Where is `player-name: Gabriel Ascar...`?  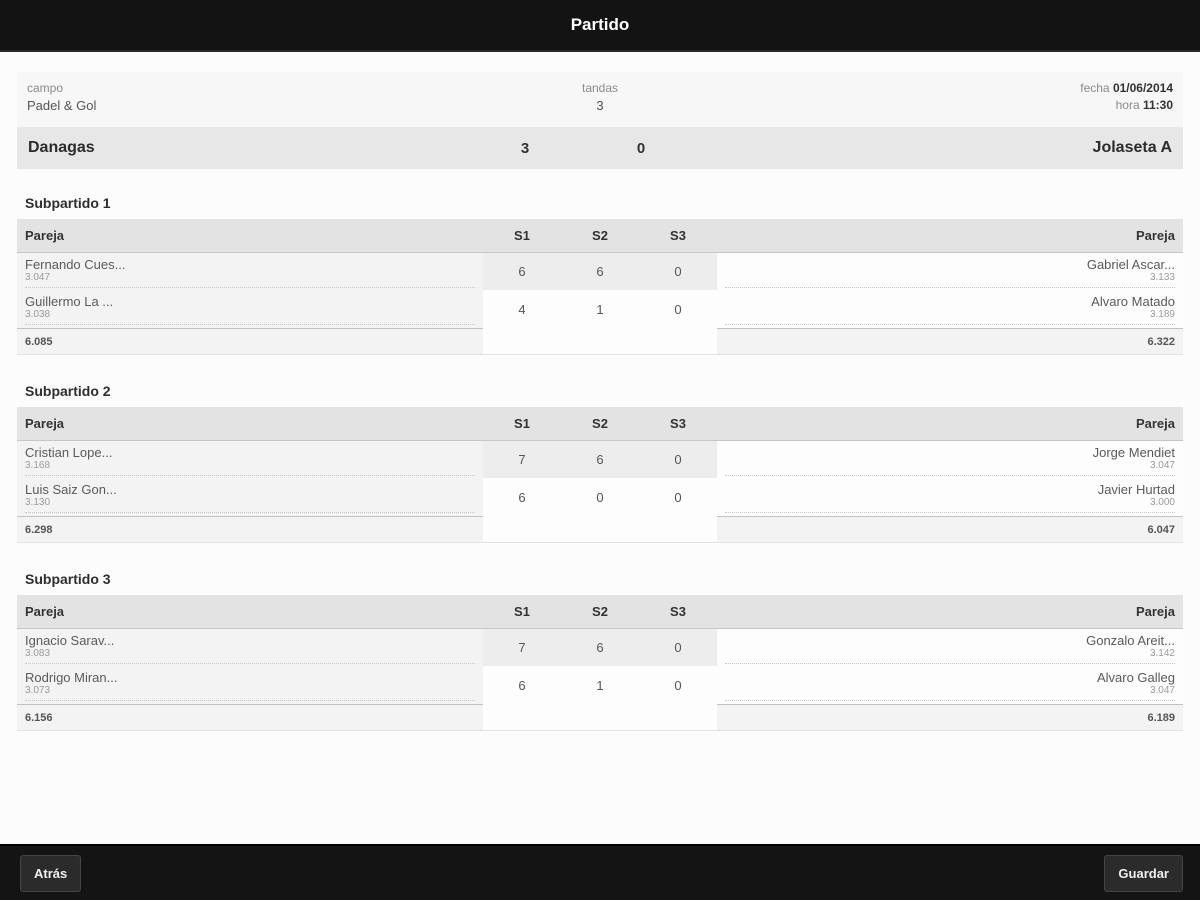
player-name: Gabriel Ascar... is located at coordinates (1130, 264).